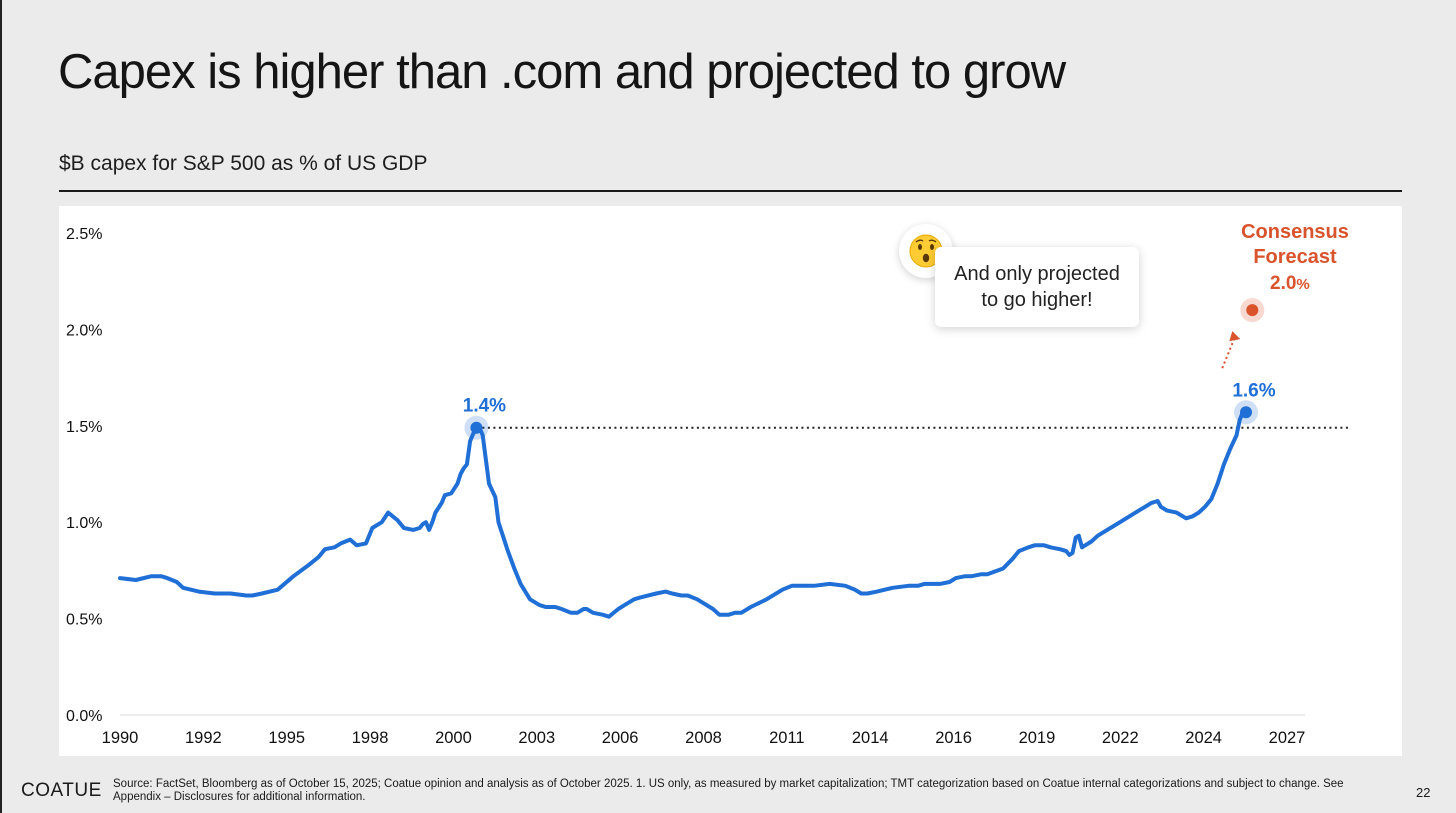  What do you see at coordinates (120, 738) in the screenshot?
I see `x-tick-label: 1990` at bounding box center [120, 738].